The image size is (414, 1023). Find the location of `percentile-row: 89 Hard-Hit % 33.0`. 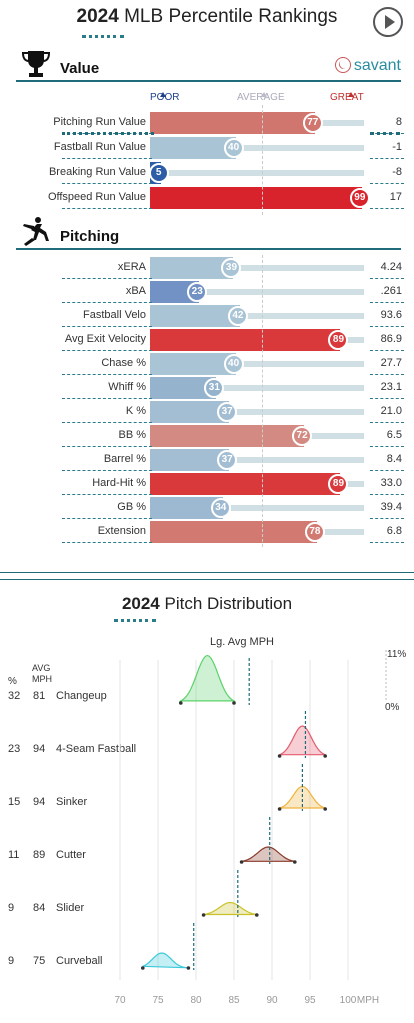

percentile-row: 89 Hard-Hit % 33.0 is located at coordinates (207, 484).